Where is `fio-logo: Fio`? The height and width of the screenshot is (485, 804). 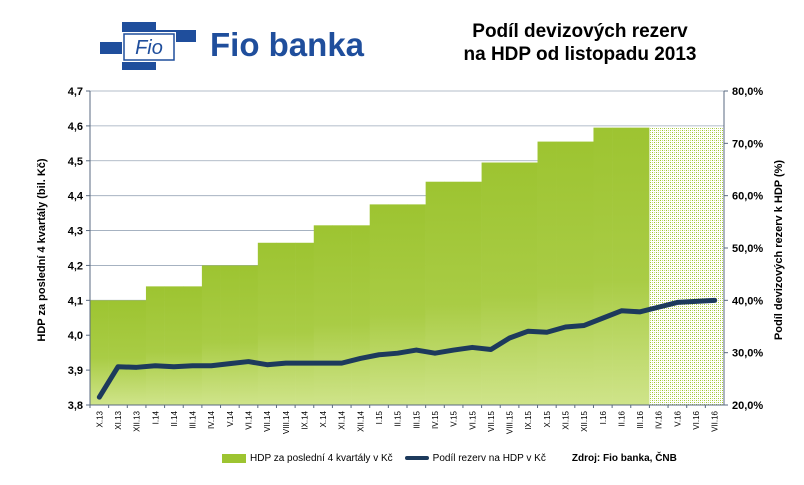
fio-logo: Fio is located at coordinates (148, 46).